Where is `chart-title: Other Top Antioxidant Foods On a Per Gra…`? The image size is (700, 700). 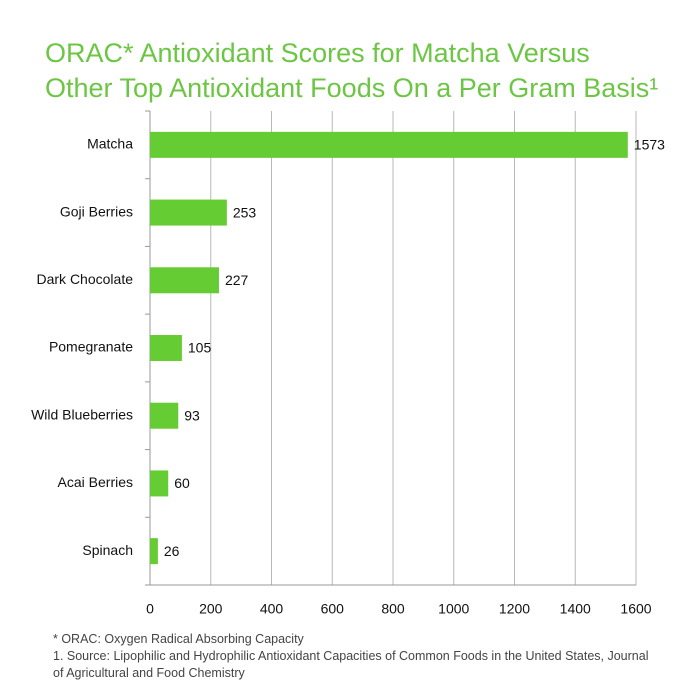 chart-title: Other Top Antioxidant Foods On a Per Gra… is located at coordinates (351, 88).